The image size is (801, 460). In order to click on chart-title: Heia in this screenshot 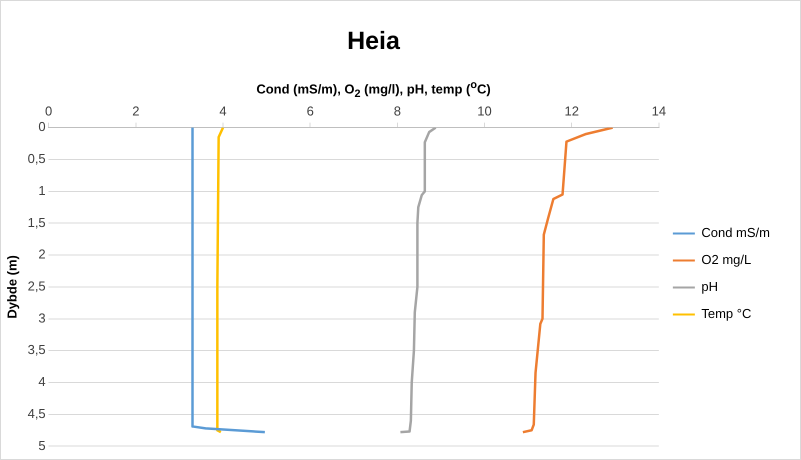, I will do `click(373, 41)`.